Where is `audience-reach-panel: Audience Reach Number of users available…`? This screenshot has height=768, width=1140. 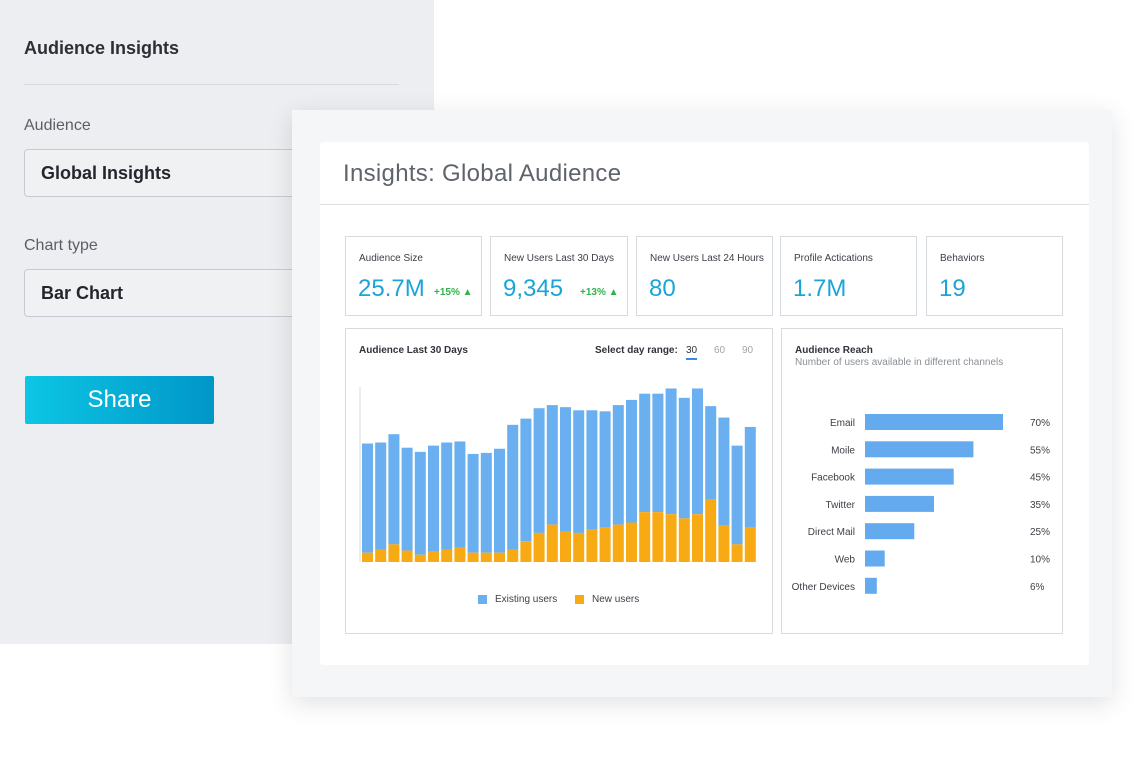
audience-reach-panel: Audience Reach Number of users available… is located at coordinates (922, 481).